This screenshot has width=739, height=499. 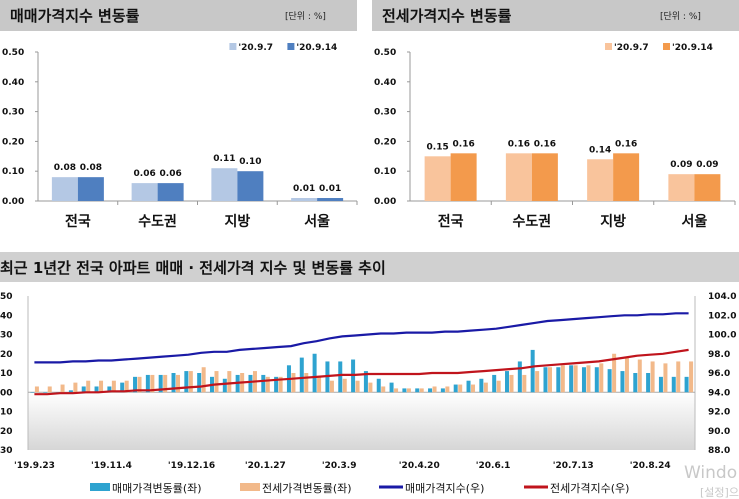 I want to click on legend-label: 전세가격지수(우), so click(x=589, y=488).